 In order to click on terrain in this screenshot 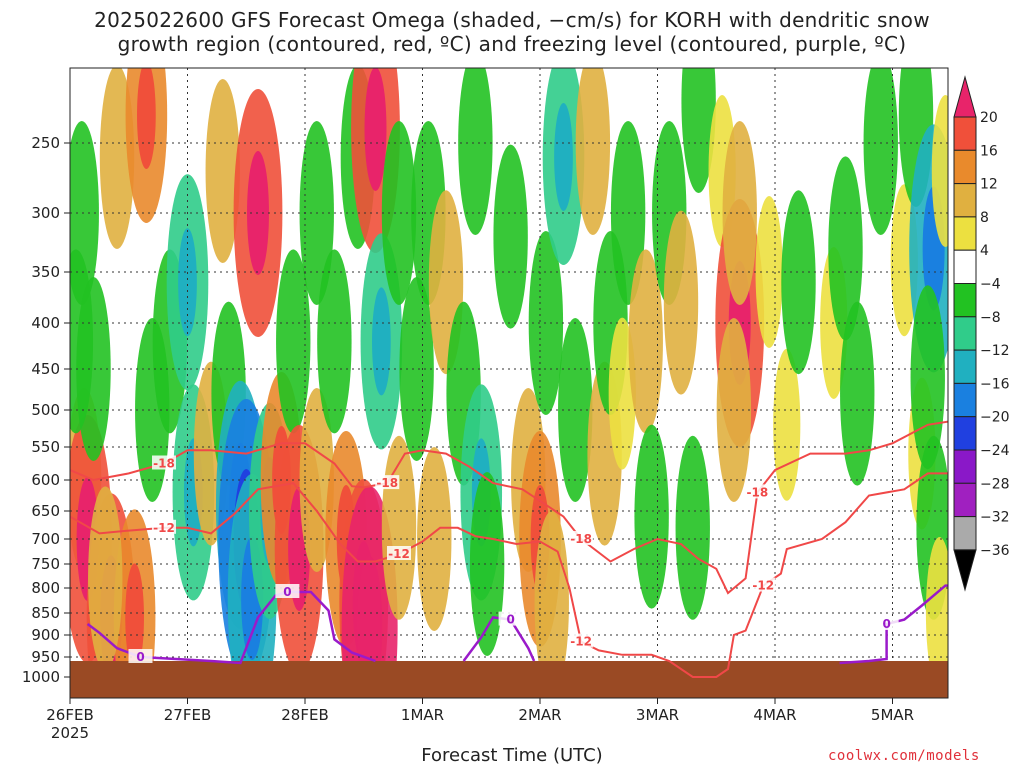, I will do `click(509, 679)`.